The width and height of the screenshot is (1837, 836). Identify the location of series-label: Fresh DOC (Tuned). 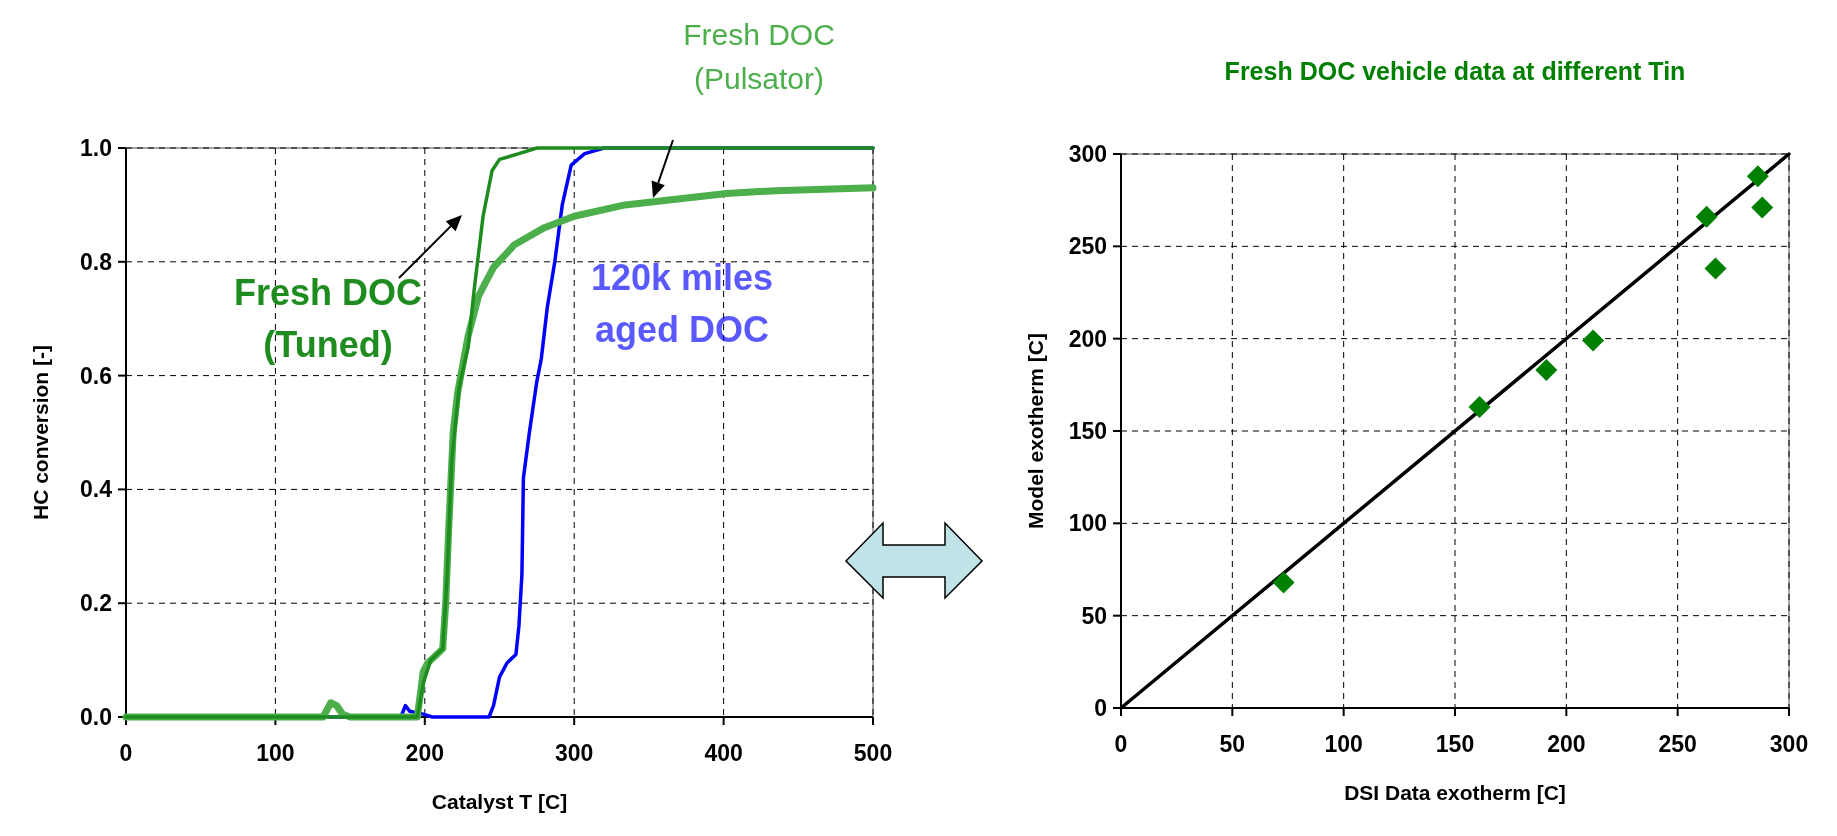
(328, 319).